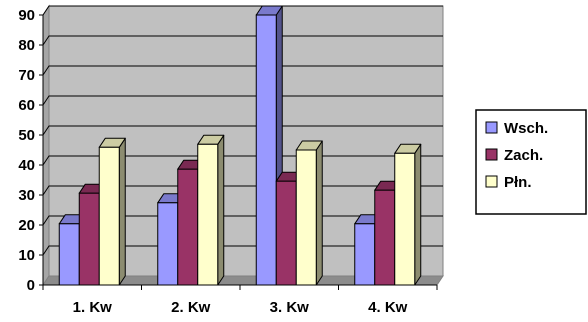  What do you see at coordinates (26, 165) in the screenshot?
I see `y-tick-label: 40` at bounding box center [26, 165].